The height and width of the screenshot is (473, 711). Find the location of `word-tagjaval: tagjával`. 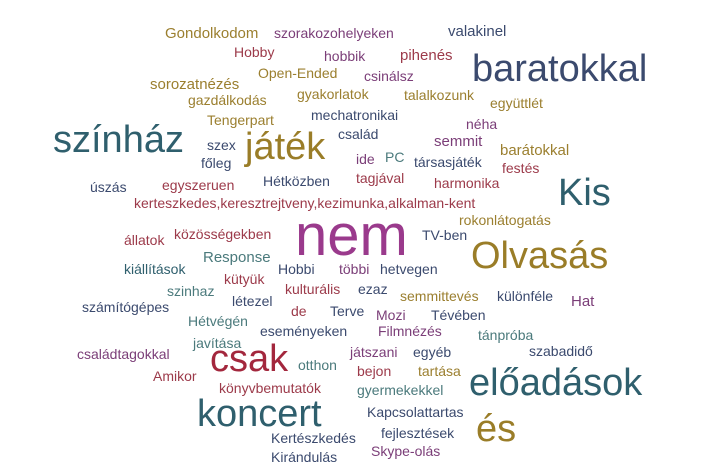

word-tagjaval: tagjával is located at coordinates (380, 178).